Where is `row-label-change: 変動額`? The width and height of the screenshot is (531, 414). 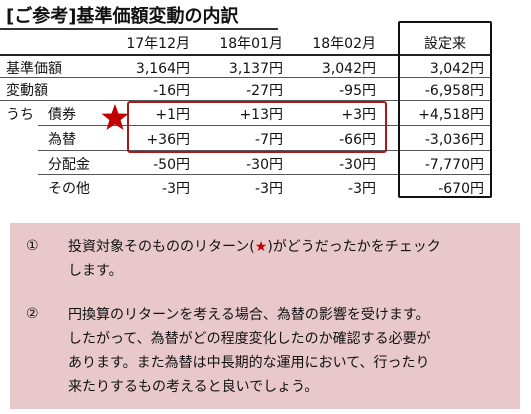 row-label-change: 変動額 is located at coordinates (27, 91).